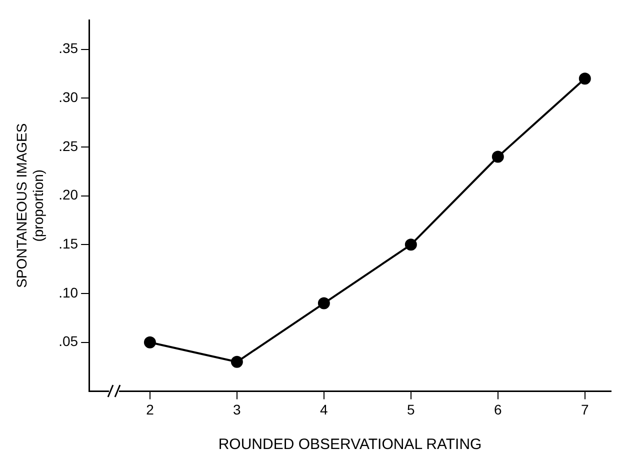  What do you see at coordinates (68, 341) in the screenshot?
I see `y-tick-label: .05` at bounding box center [68, 341].